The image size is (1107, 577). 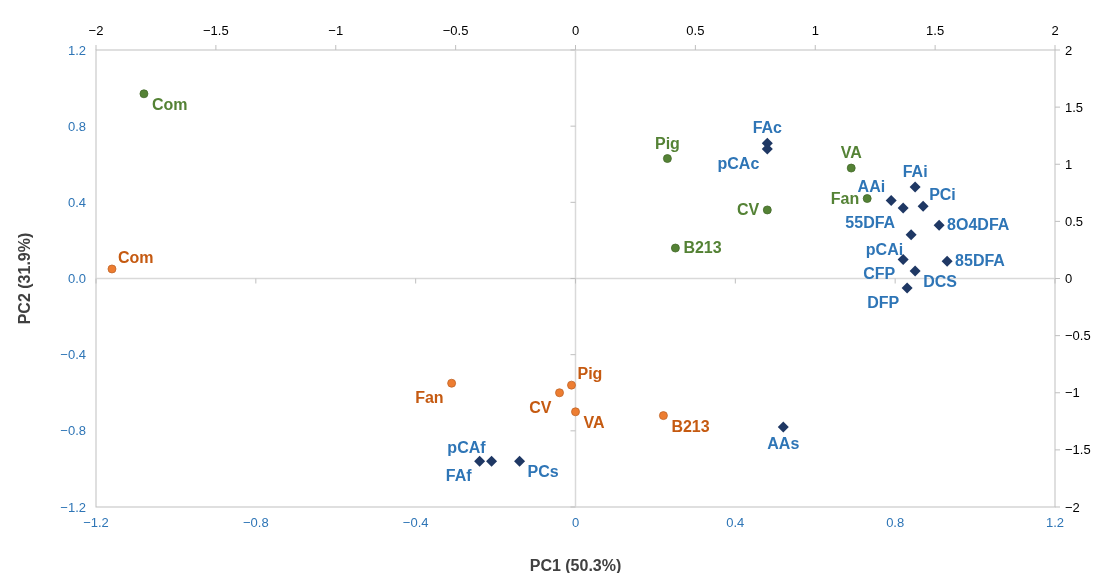 What do you see at coordinates (871, 187) in the screenshot?
I see `annotation: AAi` at bounding box center [871, 187].